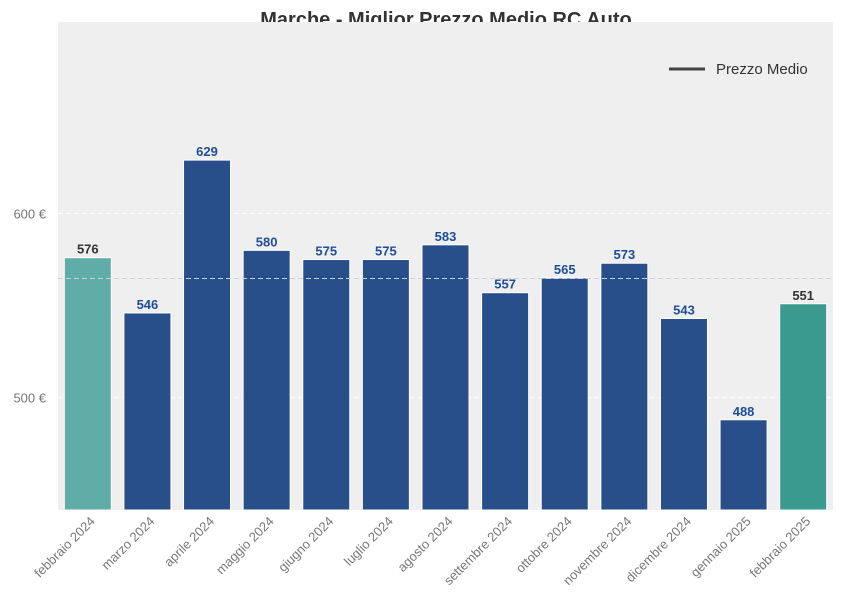  What do you see at coordinates (446, 236) in the screenshot?
I see `data-label: 583` at bounding box center [446, 236].